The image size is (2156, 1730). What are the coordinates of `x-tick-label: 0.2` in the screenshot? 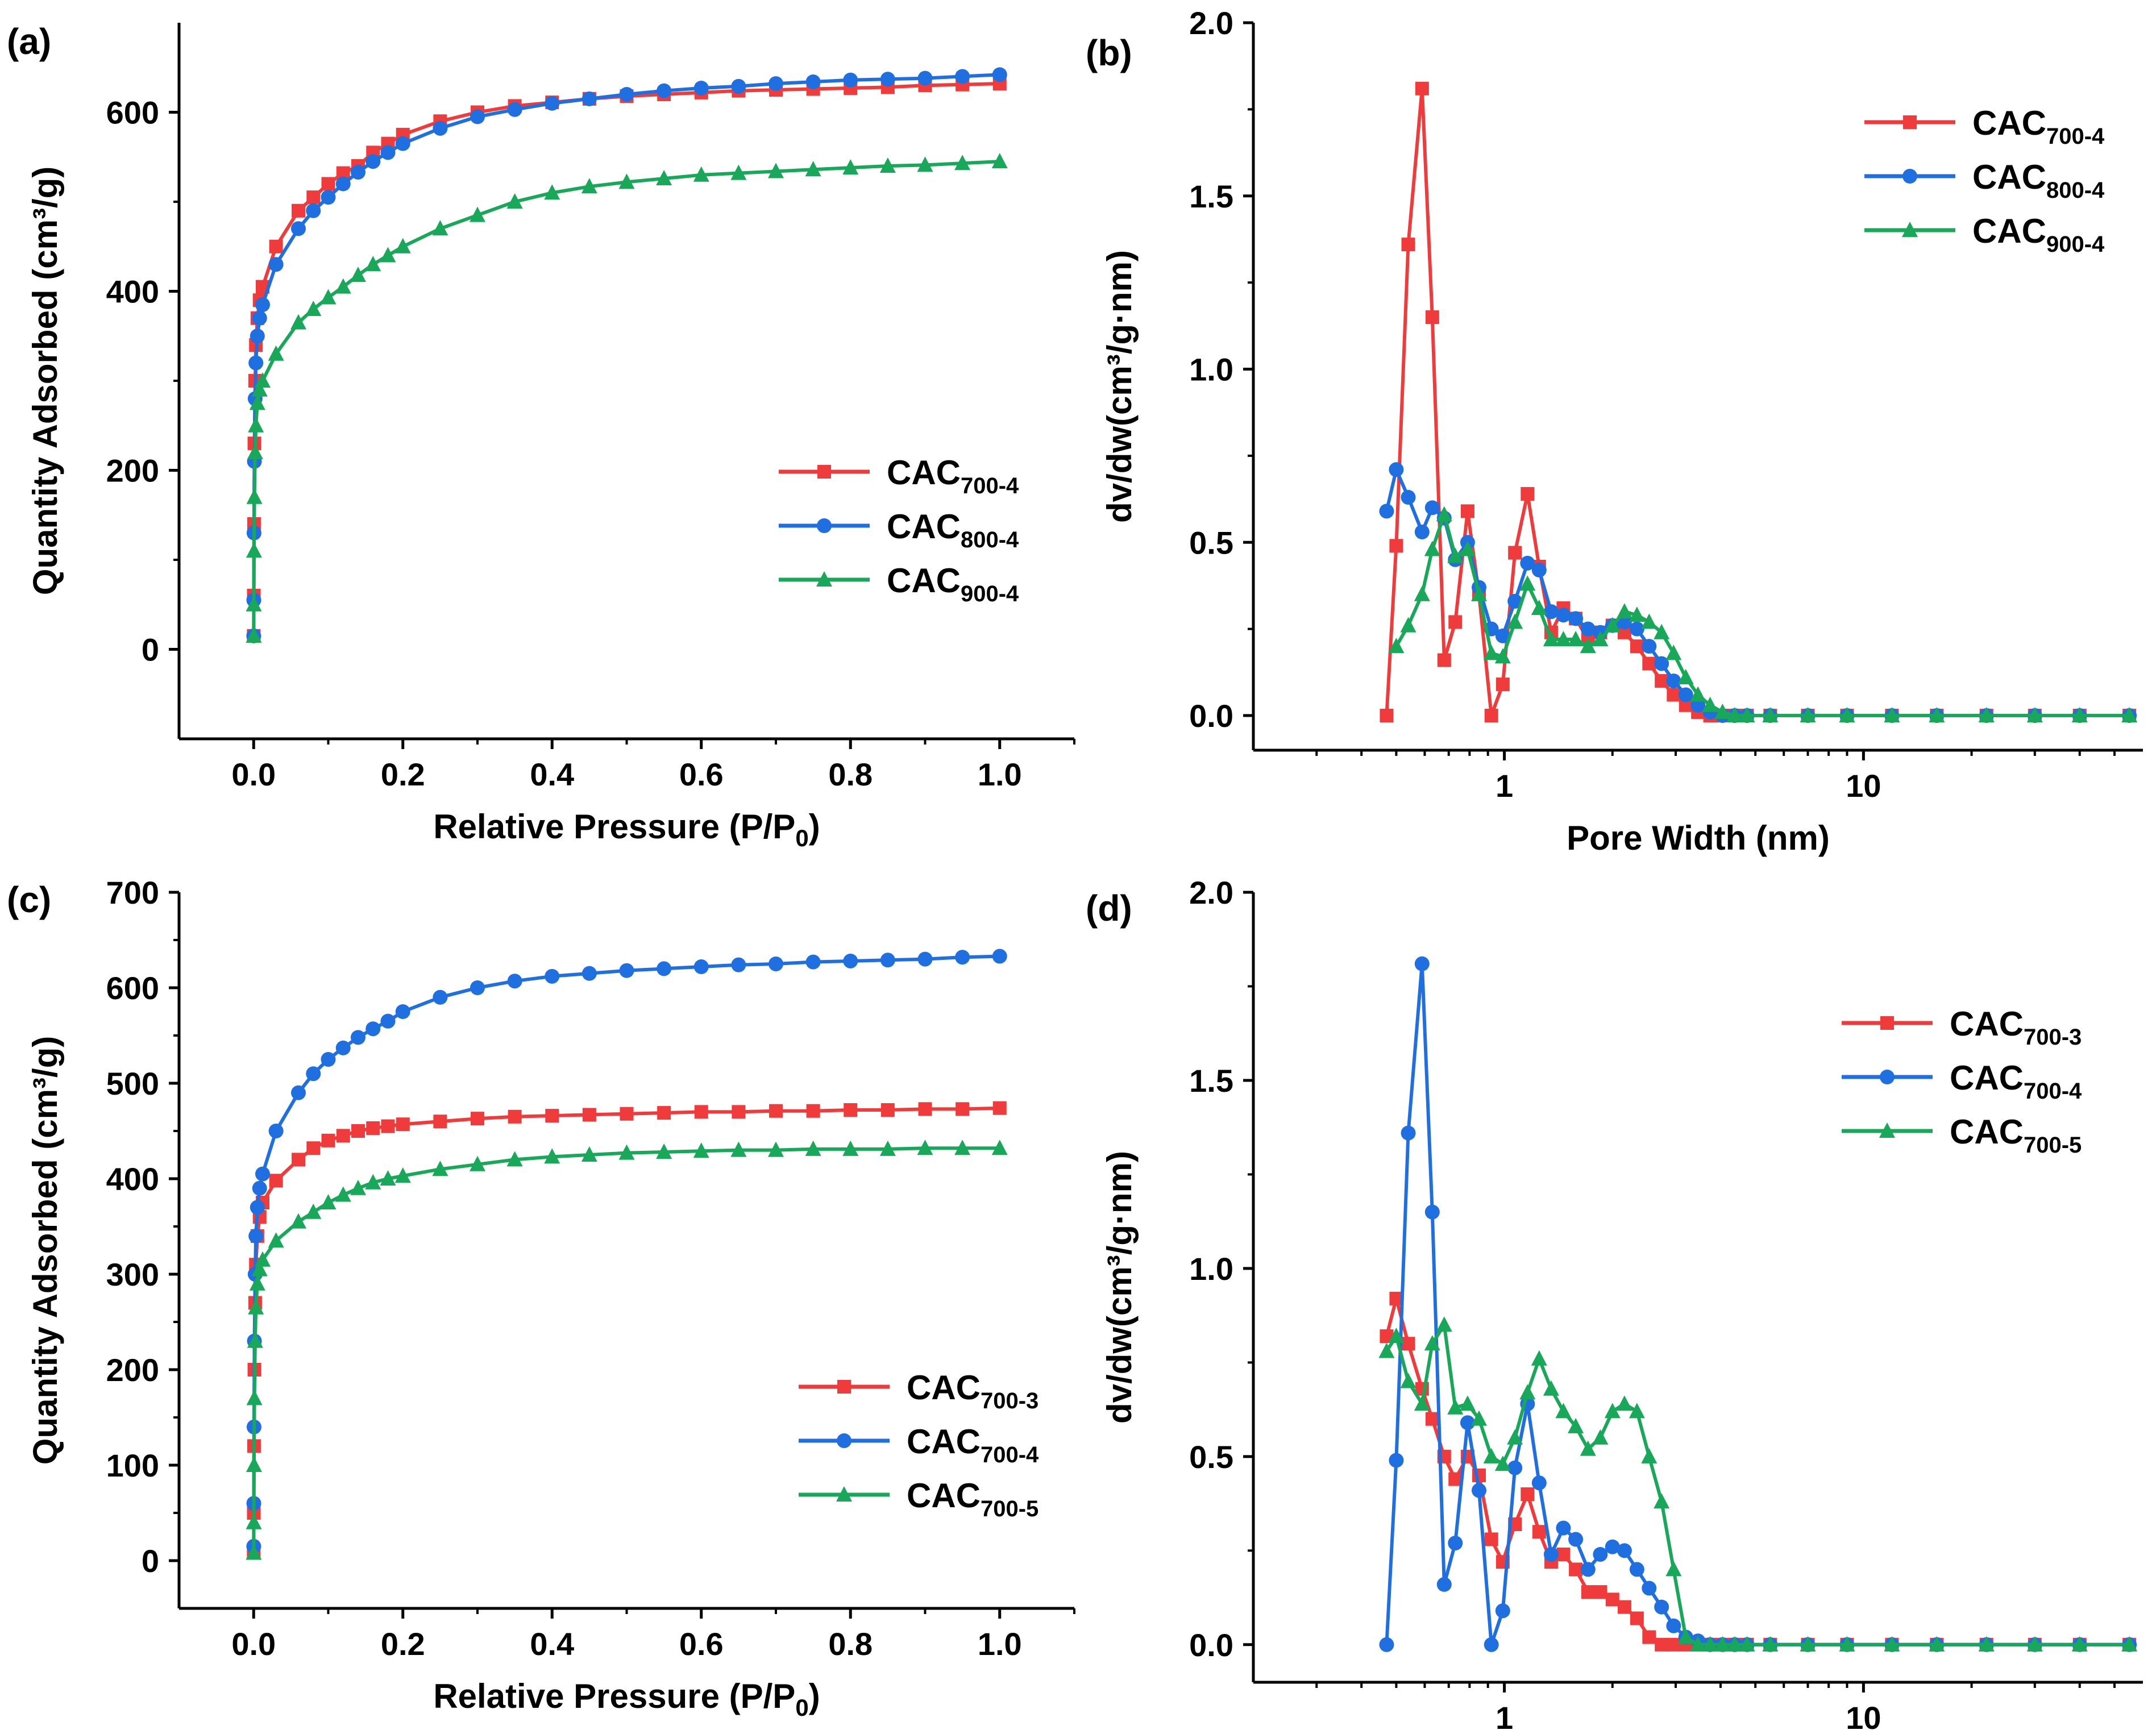 It's located at (403, 774).